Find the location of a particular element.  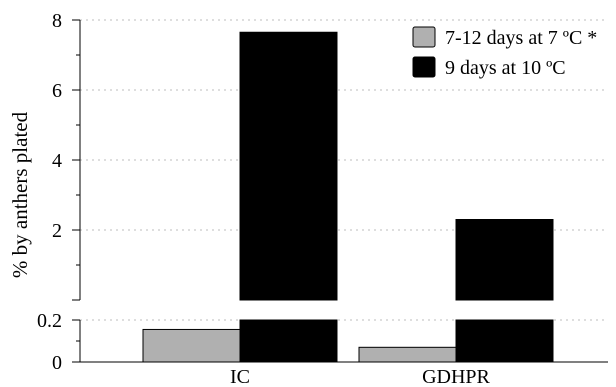

category-label: GDHPR is located at coordinates (456, 376).